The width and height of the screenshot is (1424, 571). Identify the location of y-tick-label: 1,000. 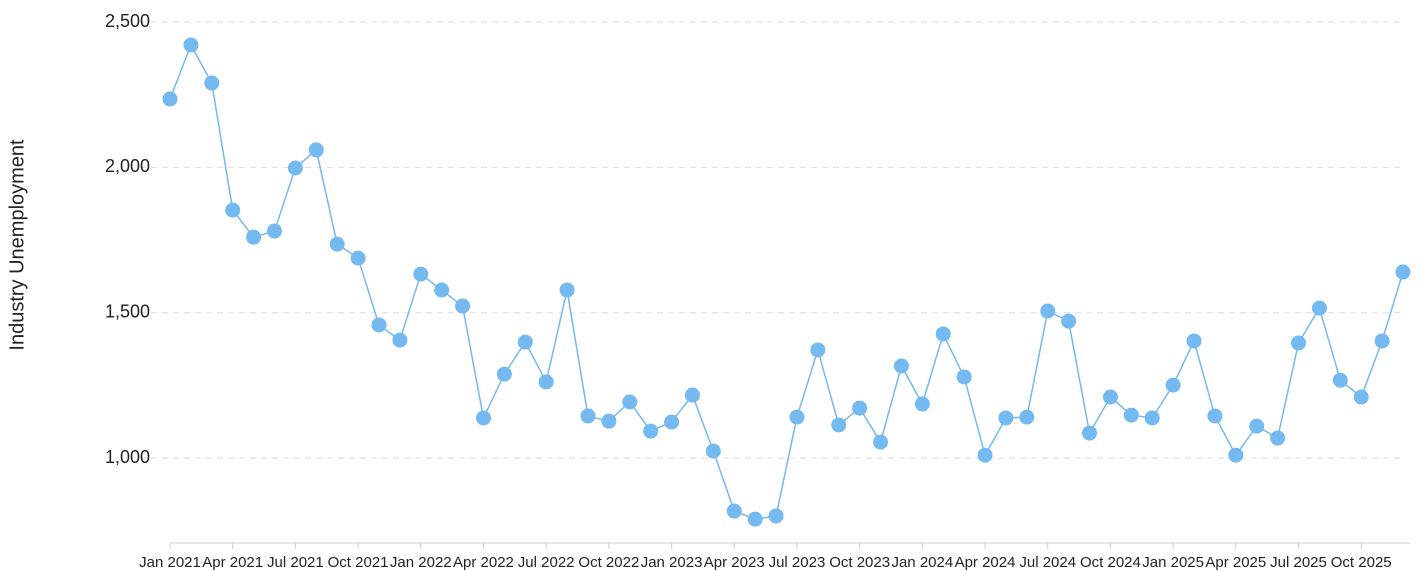
(127, 457).